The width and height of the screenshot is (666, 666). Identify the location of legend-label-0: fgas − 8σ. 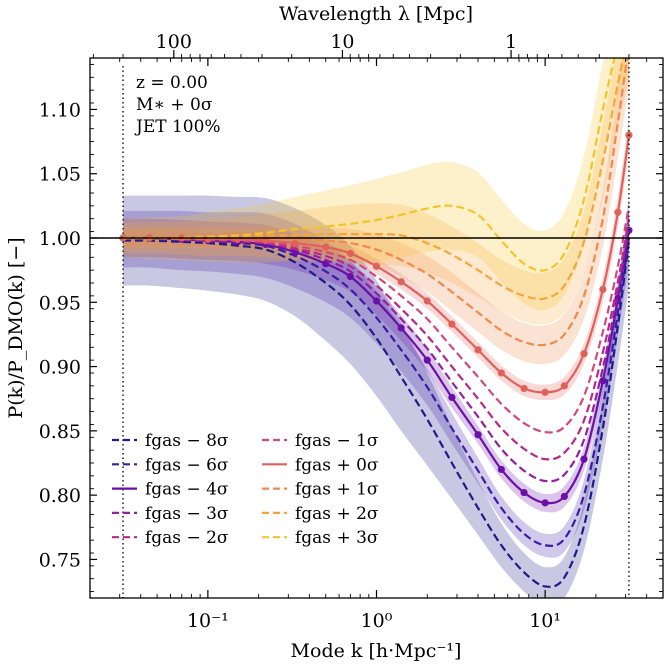
(187, 441).